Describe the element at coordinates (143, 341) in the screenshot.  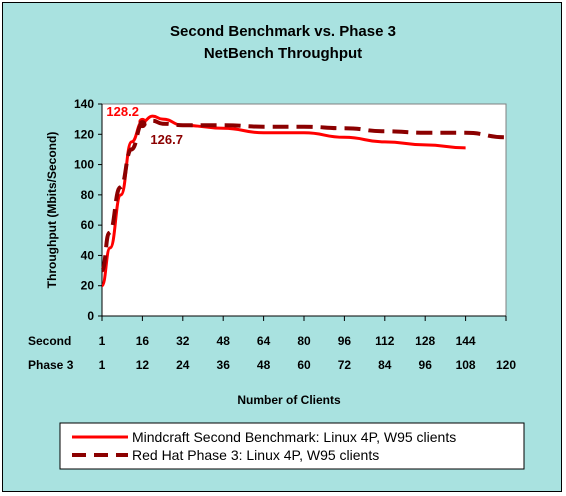
I see `x-tick-label: 16` at that location.